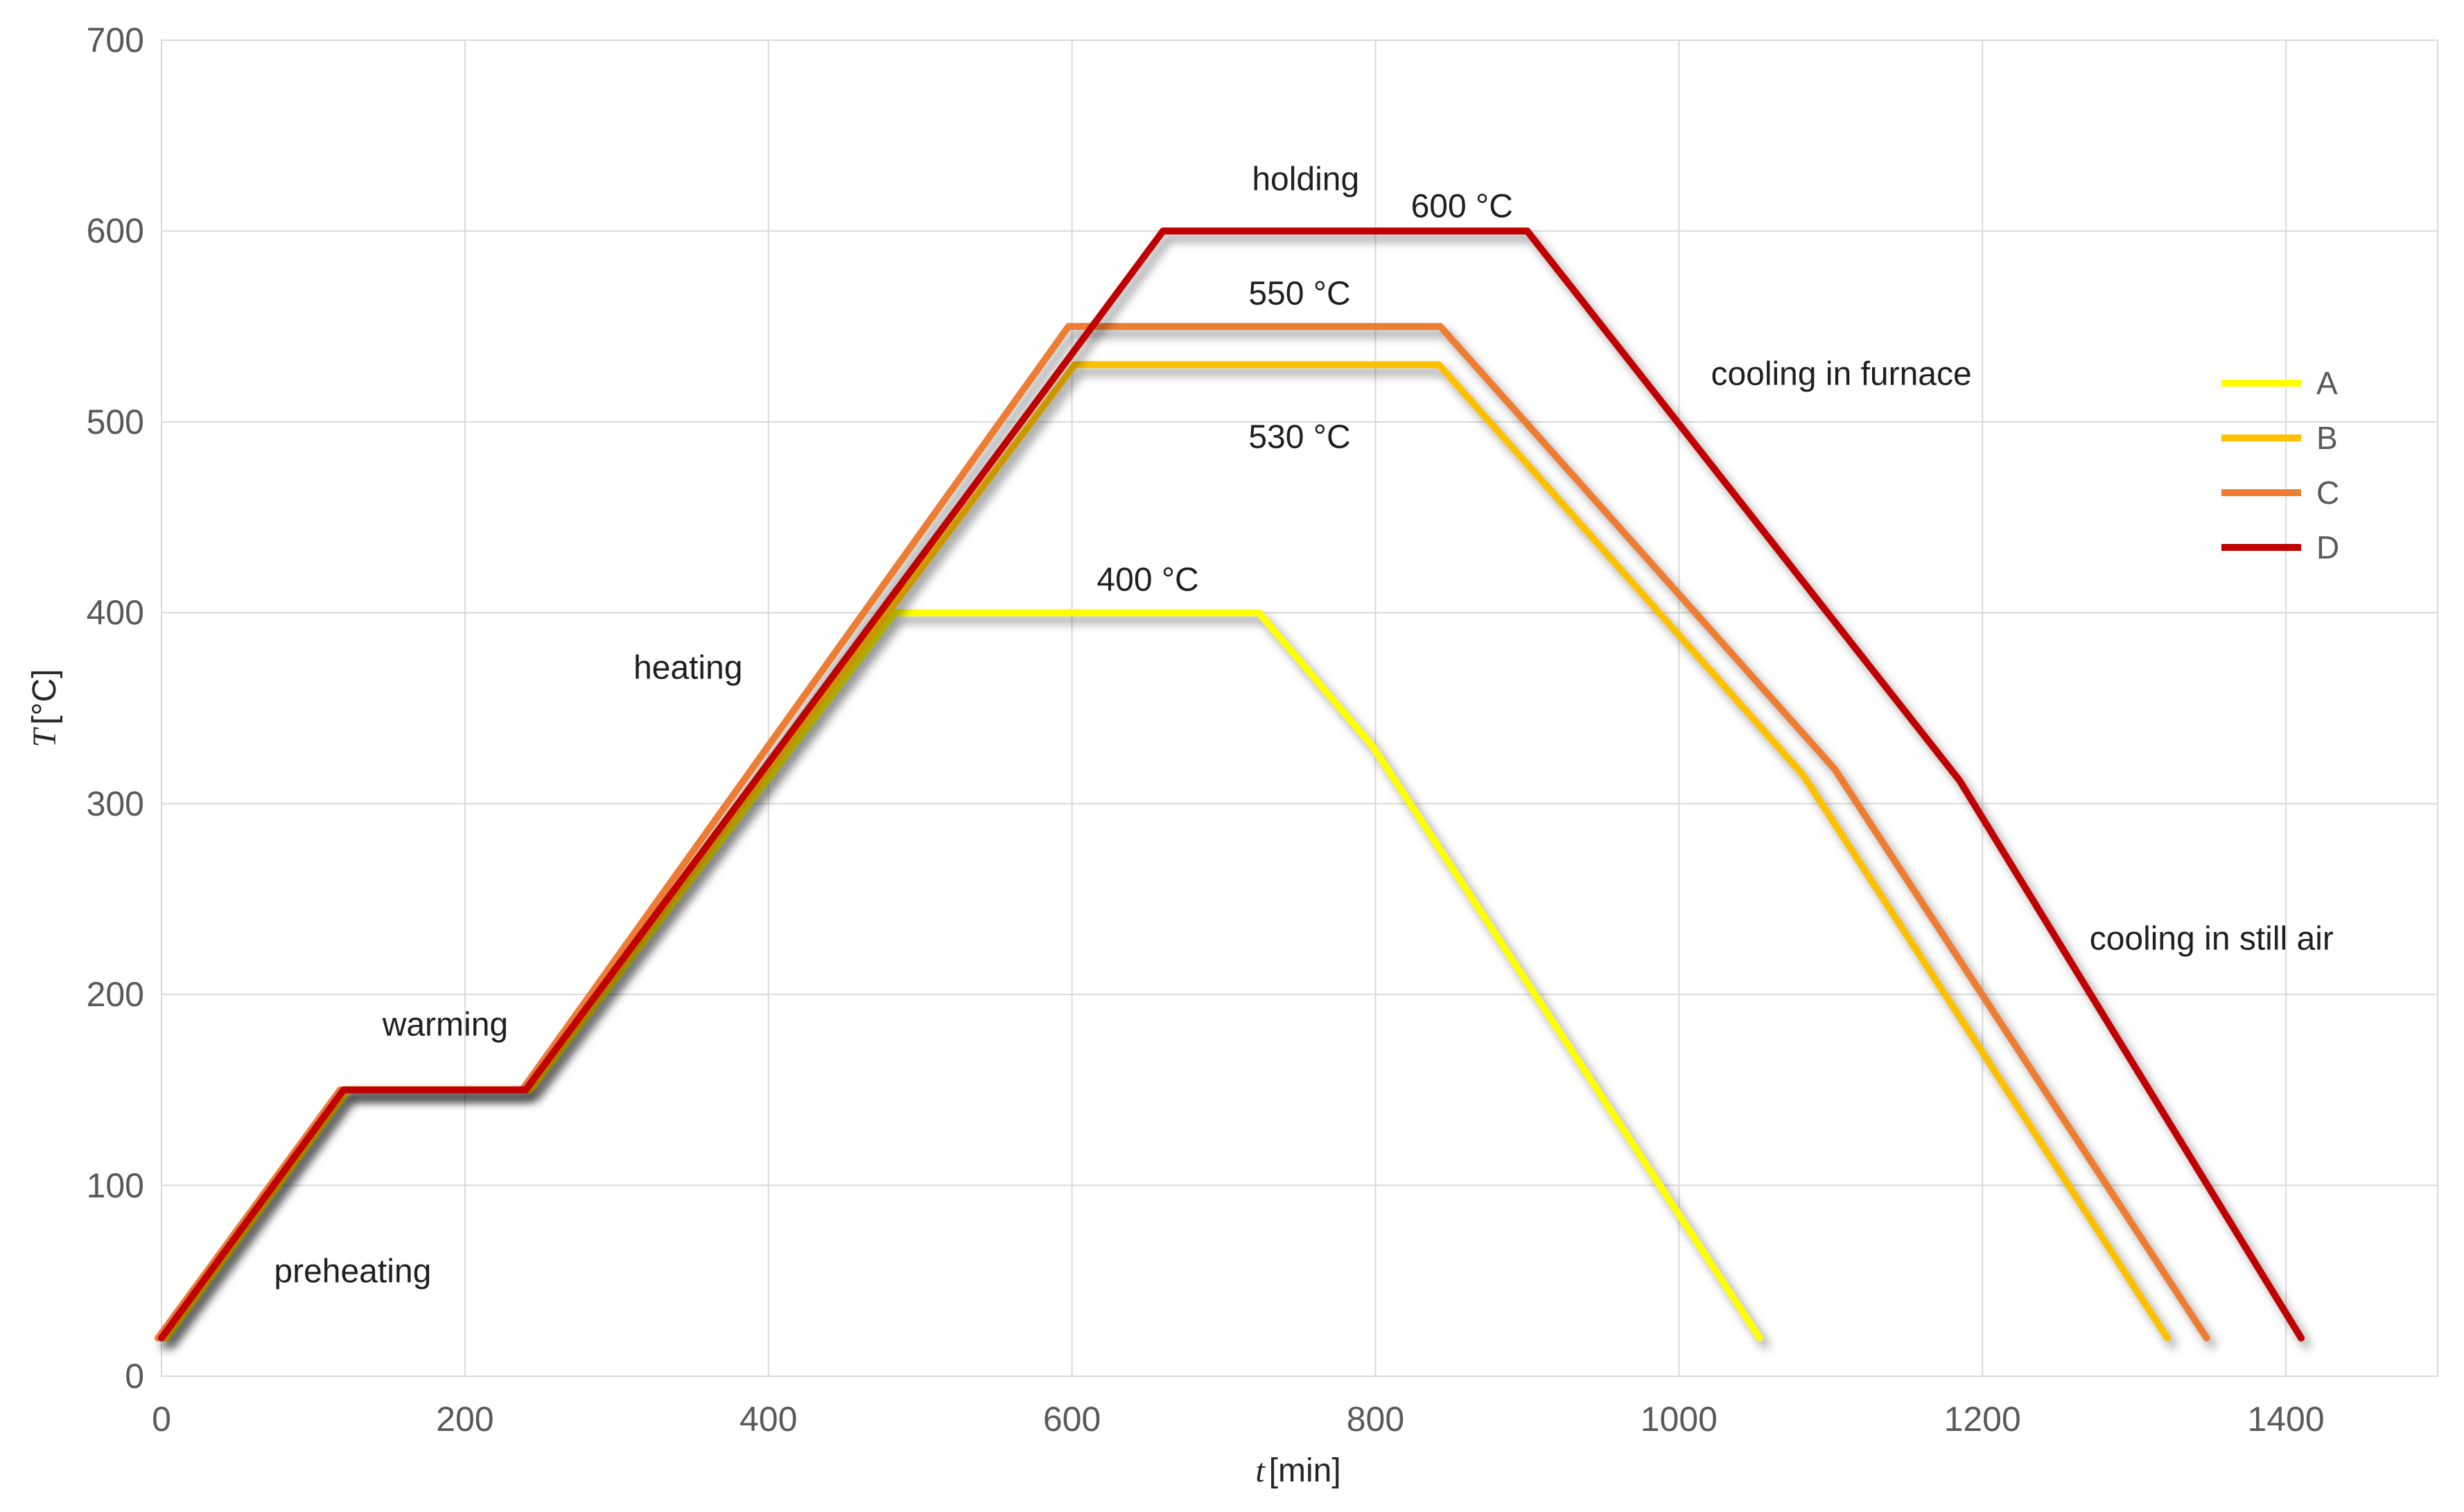 The image size is (2464, 1512). I want to click on legend-item-A: A, so click(2279, 383).